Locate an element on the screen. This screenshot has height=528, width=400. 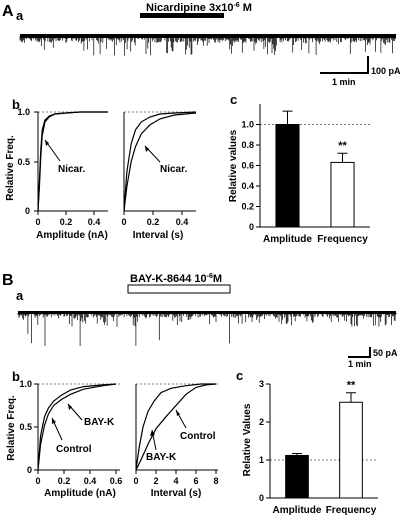
panel-A-c-label: c is located at coordinates (233, 99).